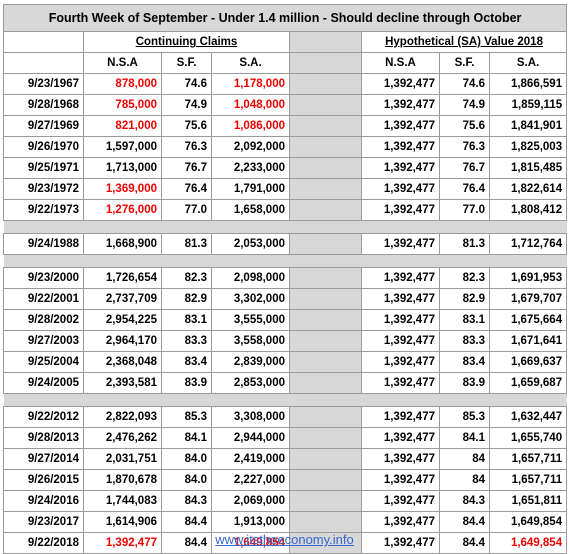 The height and width of the screenshot is (554, 569). What do you see at coordinates (464, 244) in the screenshot?
I see `cell-sf-2018: 81.3` at bounding box center [464, 244].